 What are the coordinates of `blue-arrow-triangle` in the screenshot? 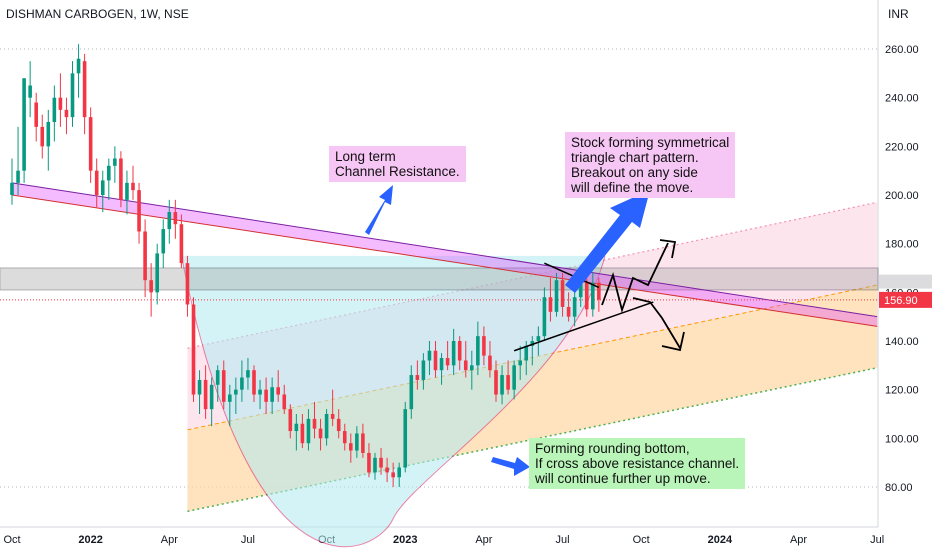 It's located at (607, 241).